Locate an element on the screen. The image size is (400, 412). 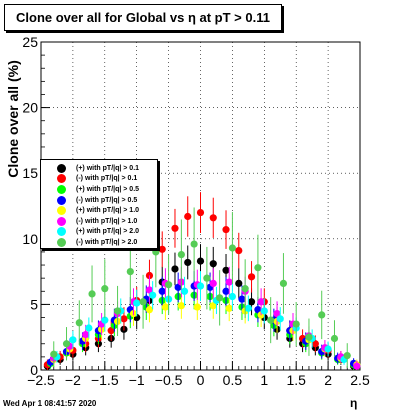
legend-entry: (-) with pT/|q| > 1.0 is located at coordinates (101, 221).